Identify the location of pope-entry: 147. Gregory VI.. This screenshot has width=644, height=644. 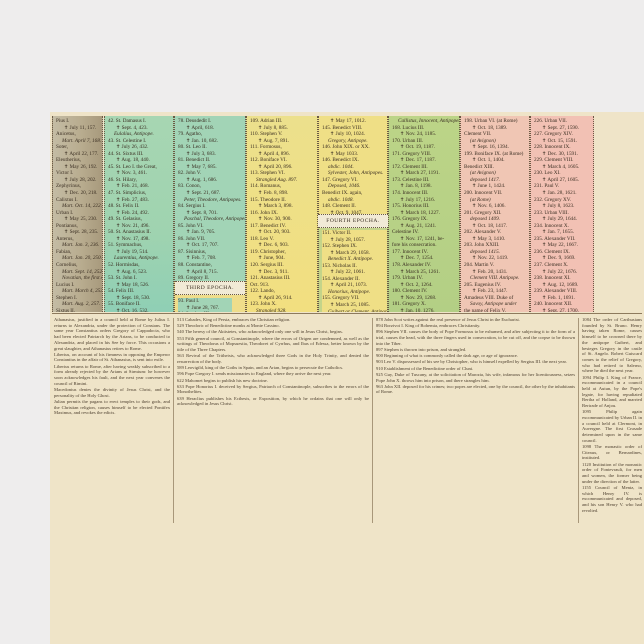
(340, 179).